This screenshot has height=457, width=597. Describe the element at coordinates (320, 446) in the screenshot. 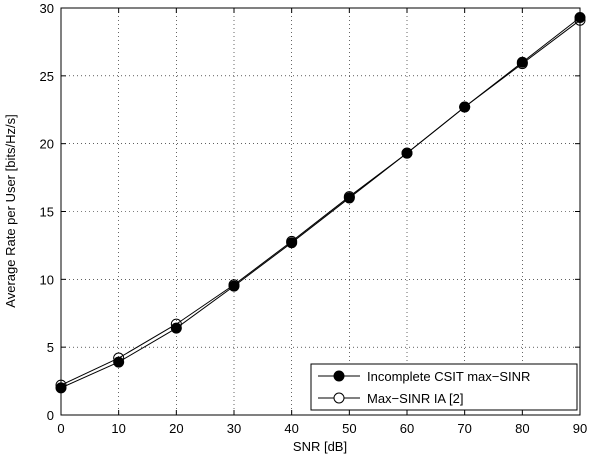

I see `x-axis-label: SNR [dB]` at that location.